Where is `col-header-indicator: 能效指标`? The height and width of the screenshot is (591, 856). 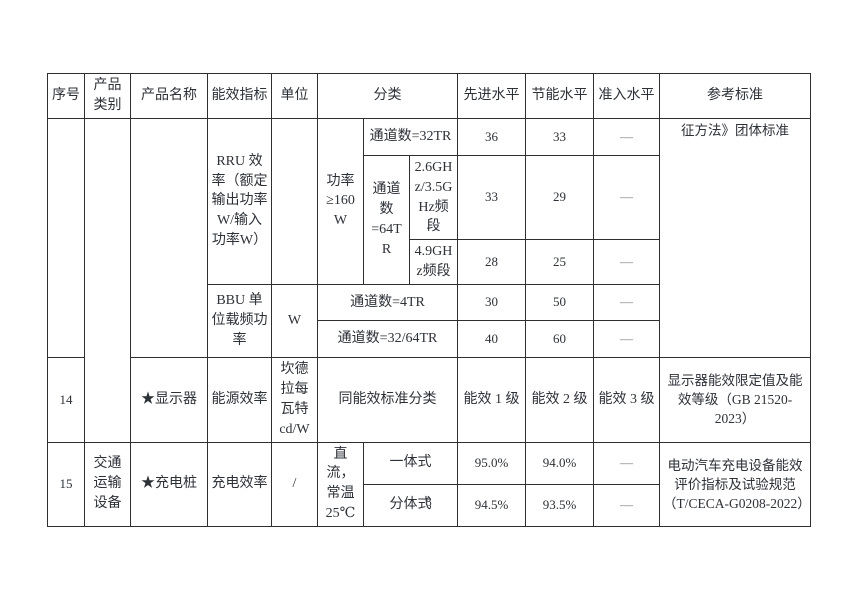
col-header-indicator: 能效指标 is located at coordinates (239, 96).